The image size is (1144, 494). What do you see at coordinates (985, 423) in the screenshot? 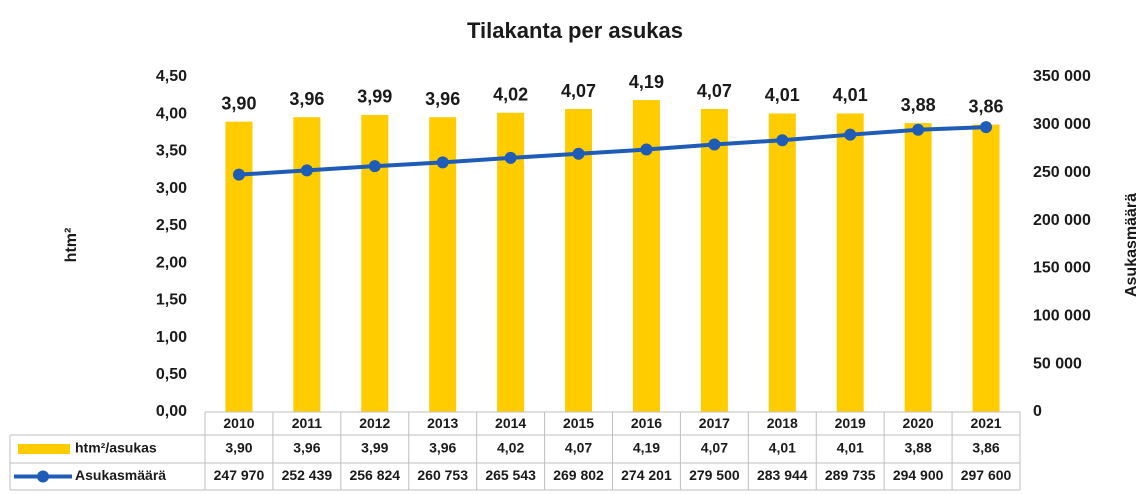
I see `x-tick-label: 2021` at bounding box center [985, 423].